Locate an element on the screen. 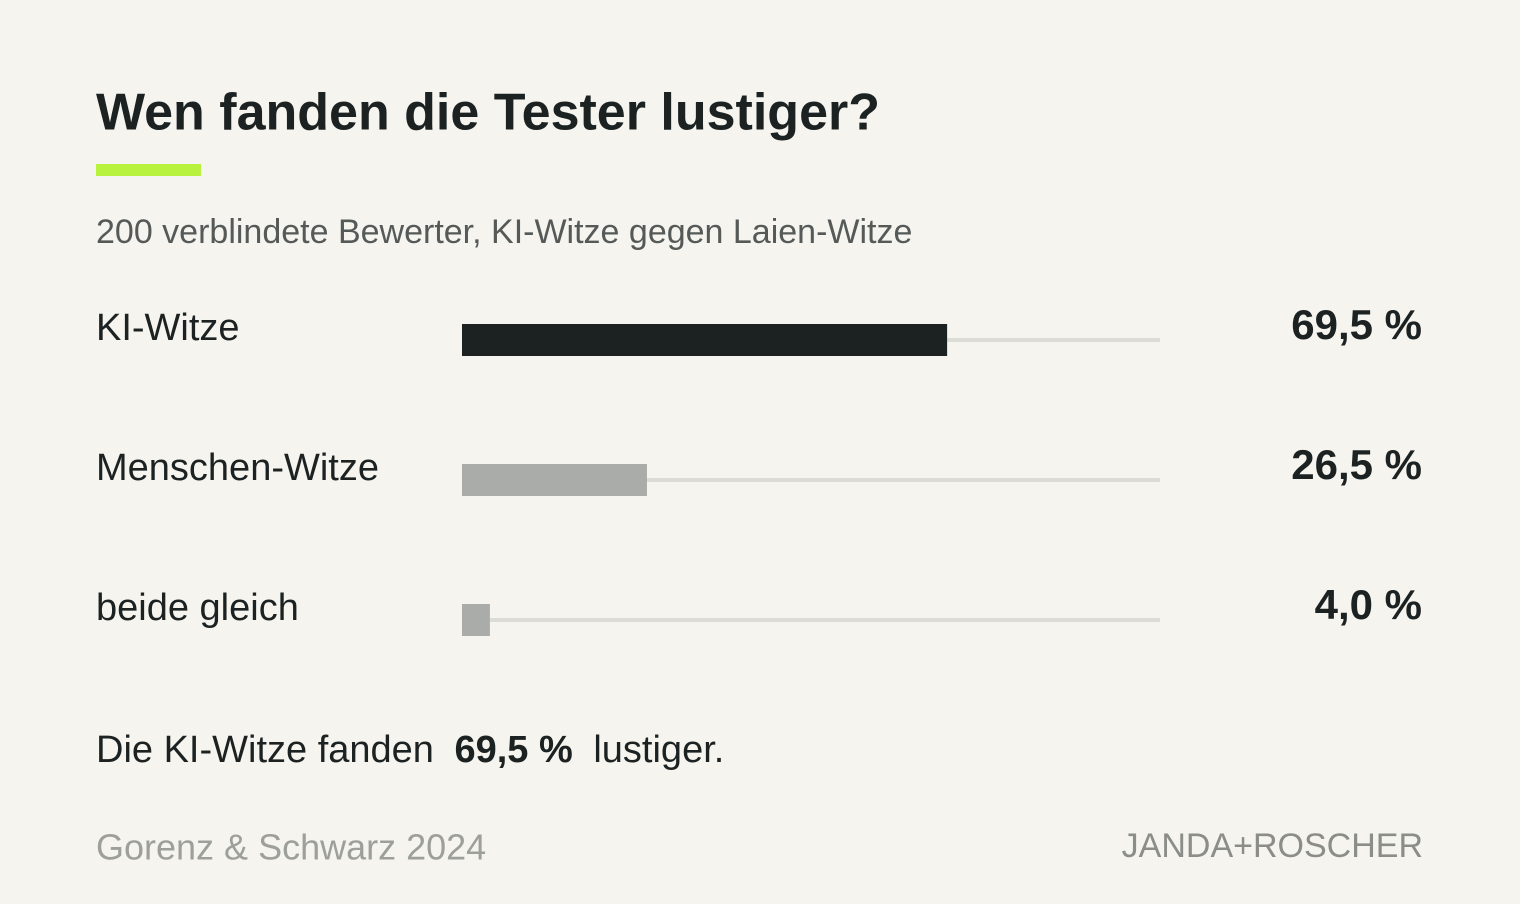  value-label: 26,5 % is located at coordinates (1356, 464).